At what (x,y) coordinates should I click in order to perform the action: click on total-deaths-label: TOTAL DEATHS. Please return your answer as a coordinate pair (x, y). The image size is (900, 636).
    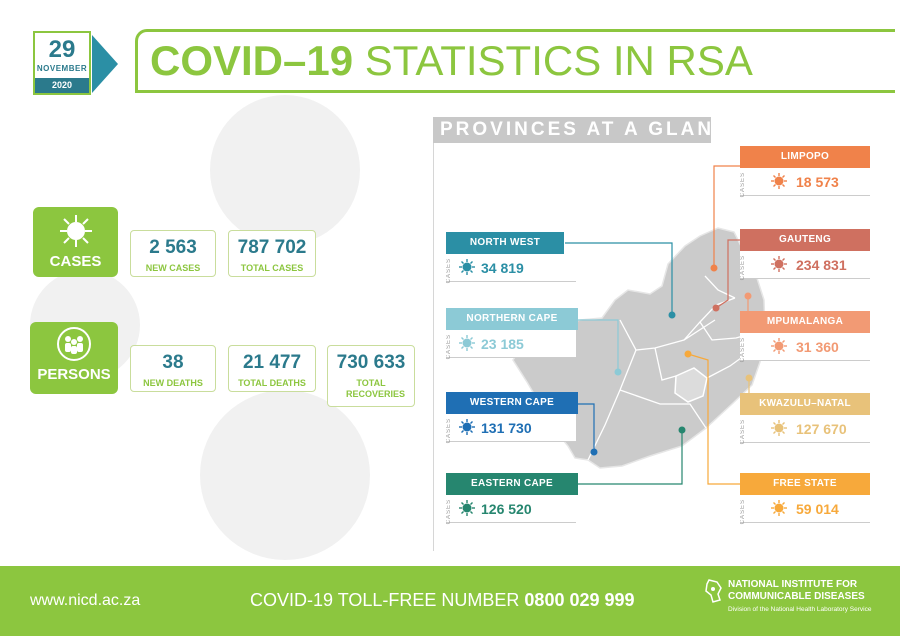
    Looking at the image, I should click on (272, 383).